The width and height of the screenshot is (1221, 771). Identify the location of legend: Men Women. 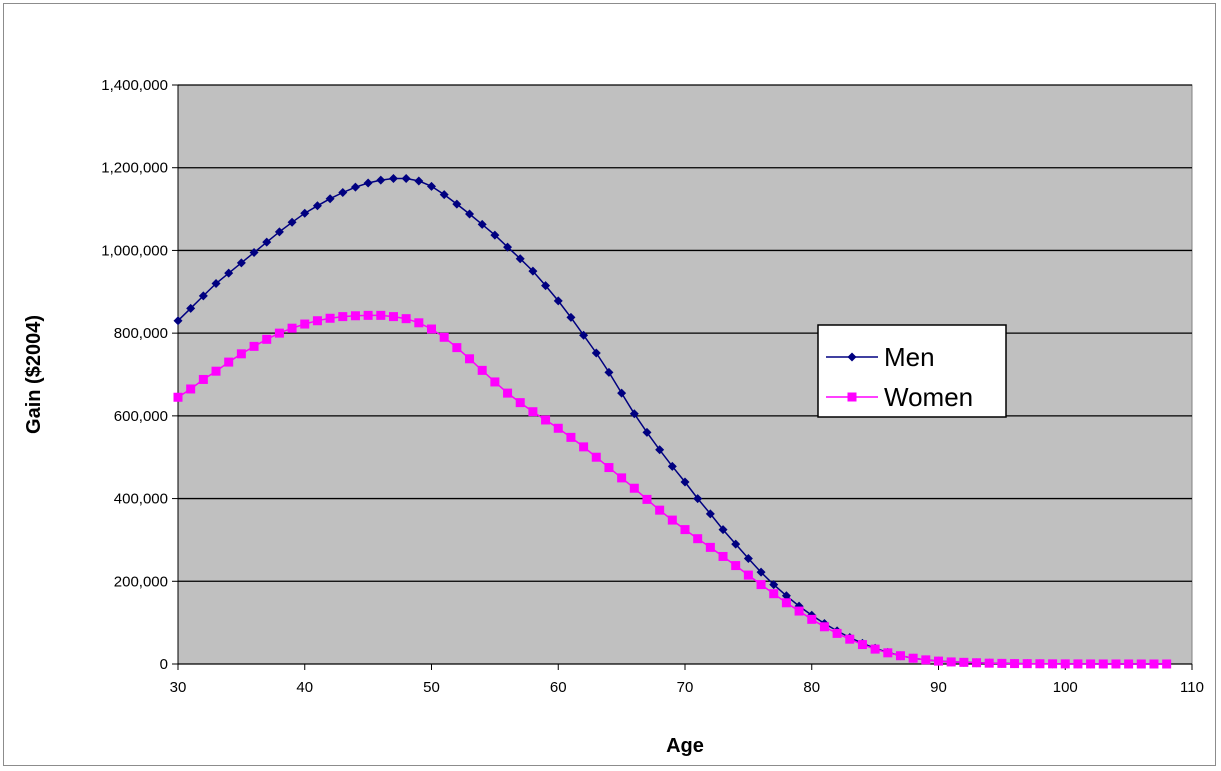
(912, 371).